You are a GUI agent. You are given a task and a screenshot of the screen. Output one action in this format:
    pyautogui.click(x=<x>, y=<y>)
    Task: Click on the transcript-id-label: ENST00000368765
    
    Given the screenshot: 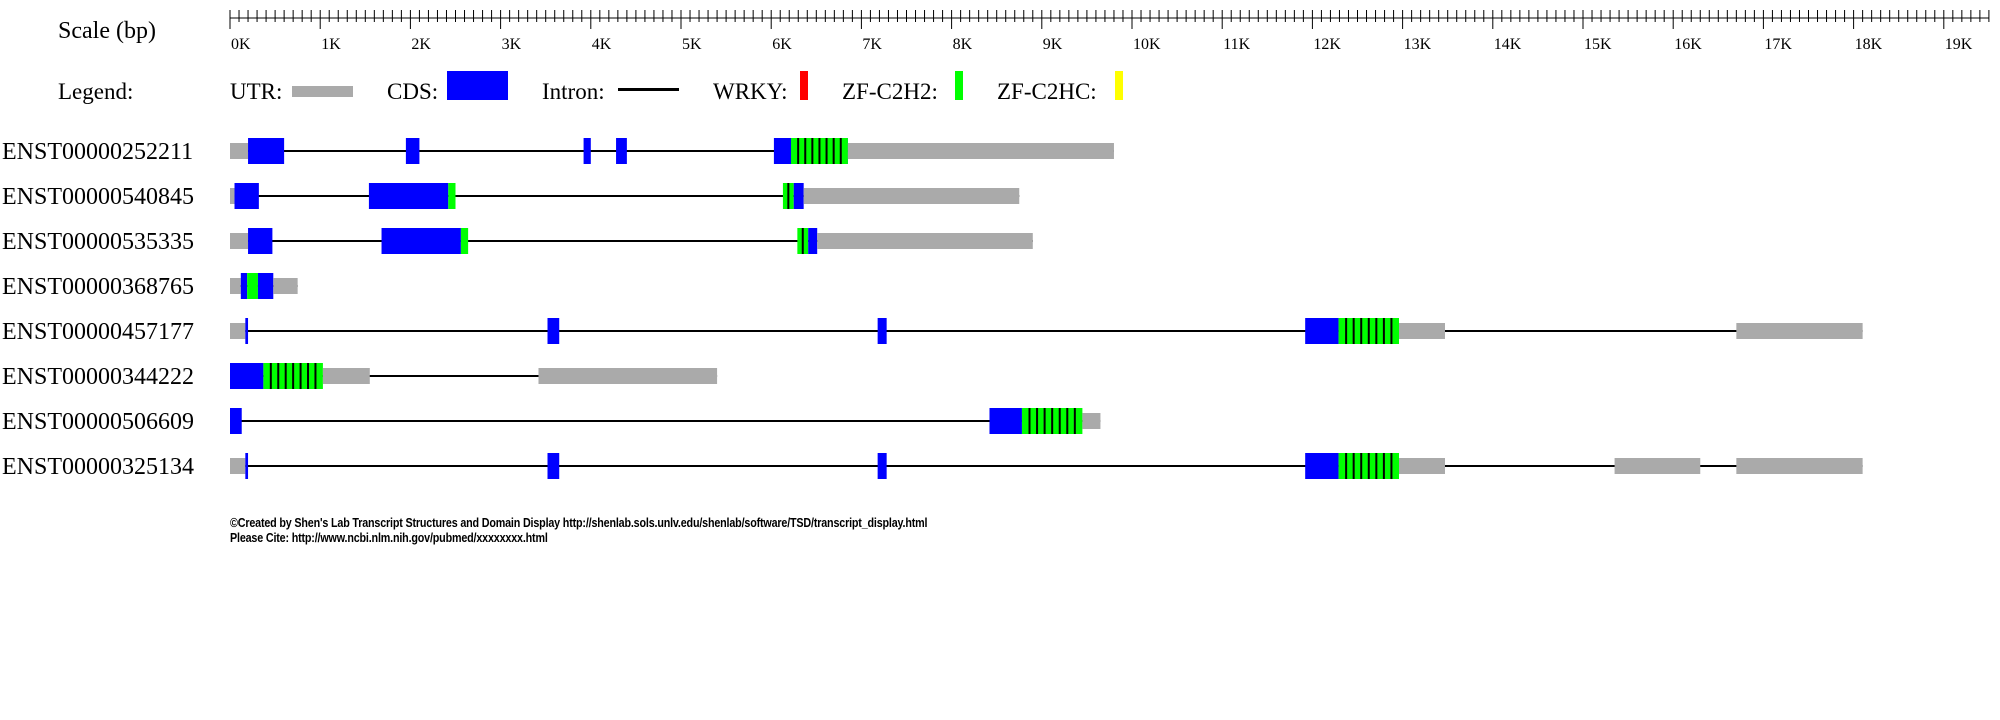 What is the action you would take?
    pyautogui.click(x=98, y=287)
    